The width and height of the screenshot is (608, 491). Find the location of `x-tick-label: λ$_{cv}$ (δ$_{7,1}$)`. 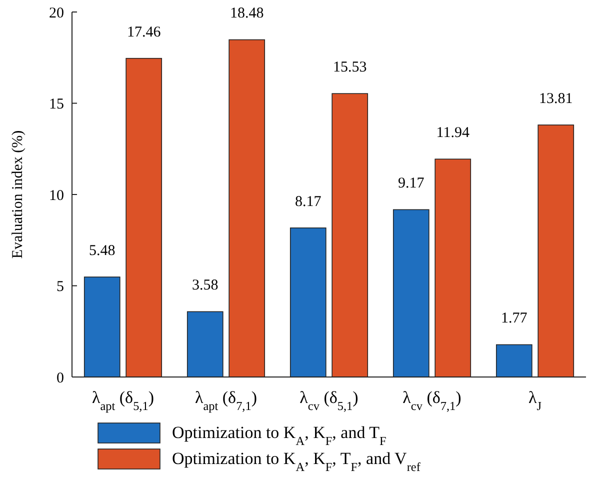

x-tick-label: λ$_{cv}$ (δ$_{7,1}$) is located at coordinates (432, 400).